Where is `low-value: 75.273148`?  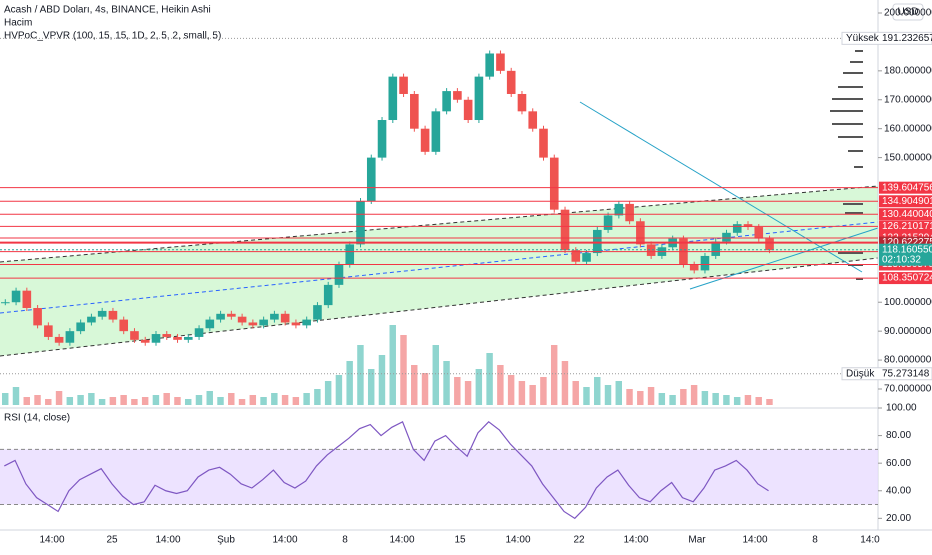
low-value: 75.273148 is located at coordinates (906, 373).